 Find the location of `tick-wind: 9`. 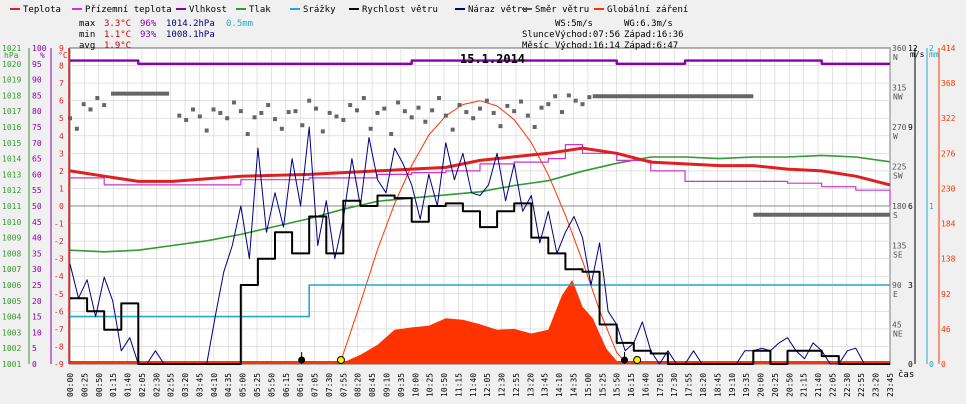

tick-wind: 9 is located at coordinates (910, 127).